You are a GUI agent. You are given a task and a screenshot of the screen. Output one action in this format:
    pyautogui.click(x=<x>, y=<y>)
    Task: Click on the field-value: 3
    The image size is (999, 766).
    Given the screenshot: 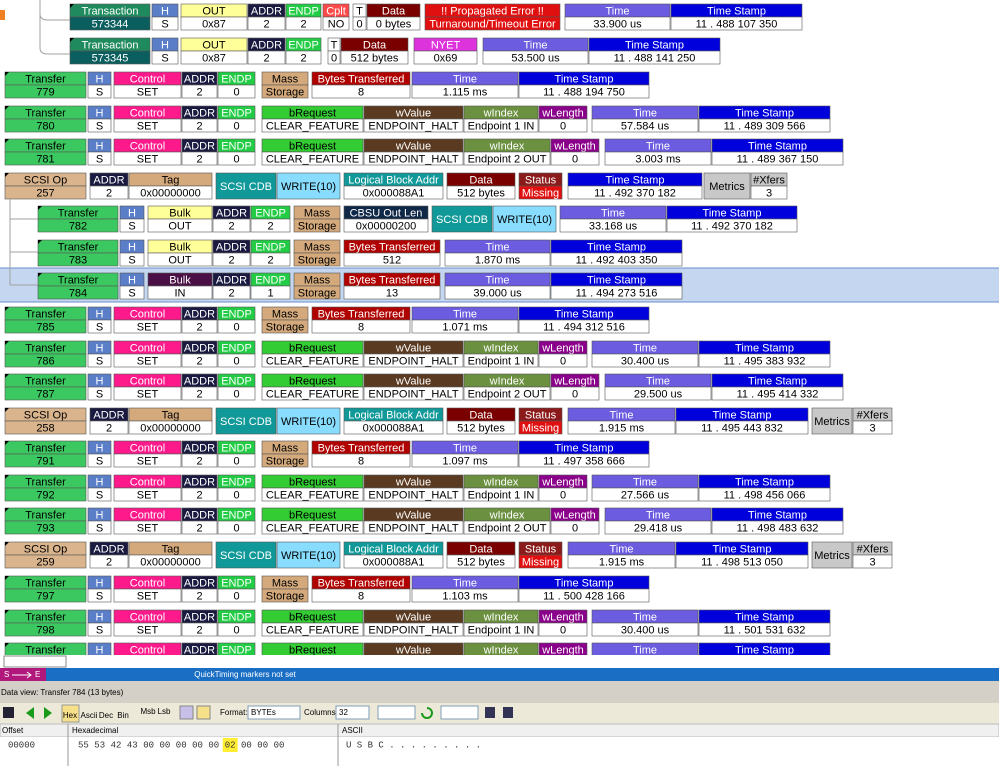 What is the action you would take?
    pyautogui.click(x=769, y=193)
    